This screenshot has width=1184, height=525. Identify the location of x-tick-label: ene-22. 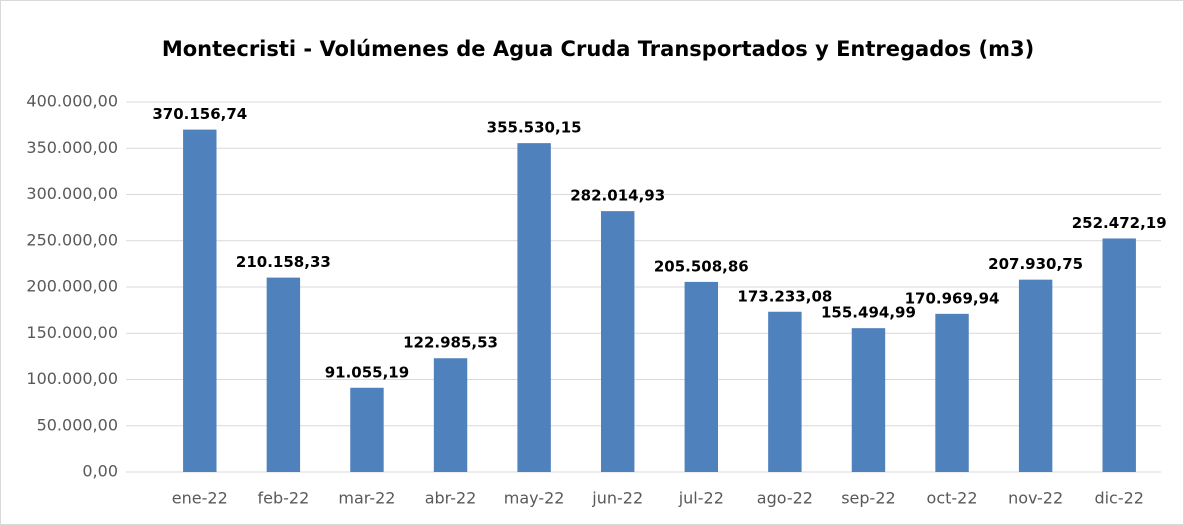
(200, 498).